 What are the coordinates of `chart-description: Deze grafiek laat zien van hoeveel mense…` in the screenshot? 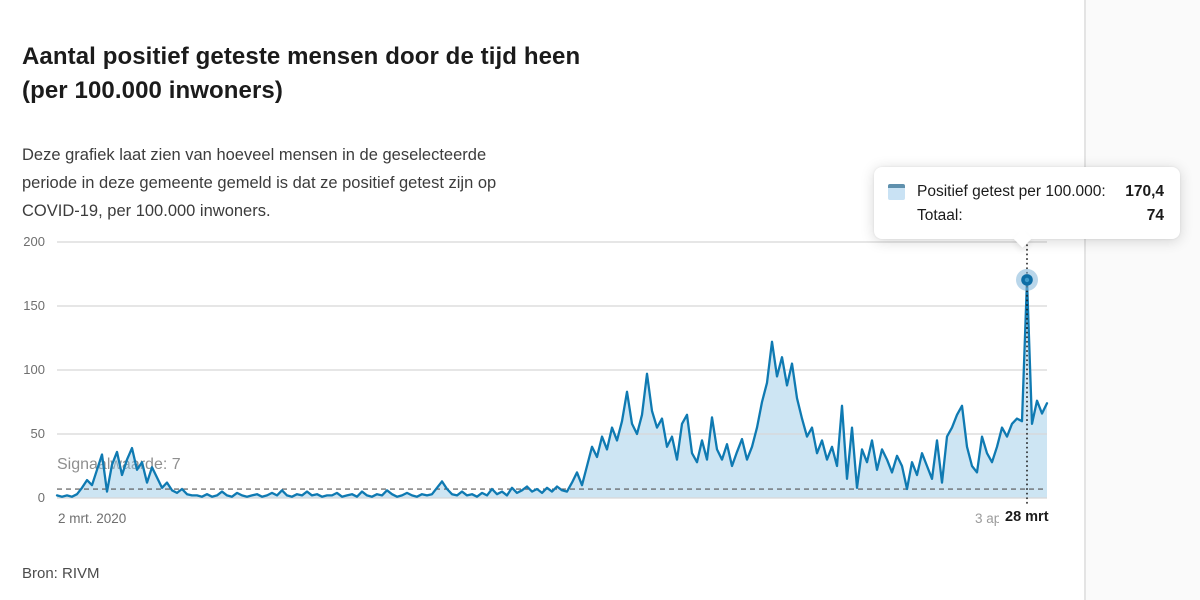 It's located at (259, 182).